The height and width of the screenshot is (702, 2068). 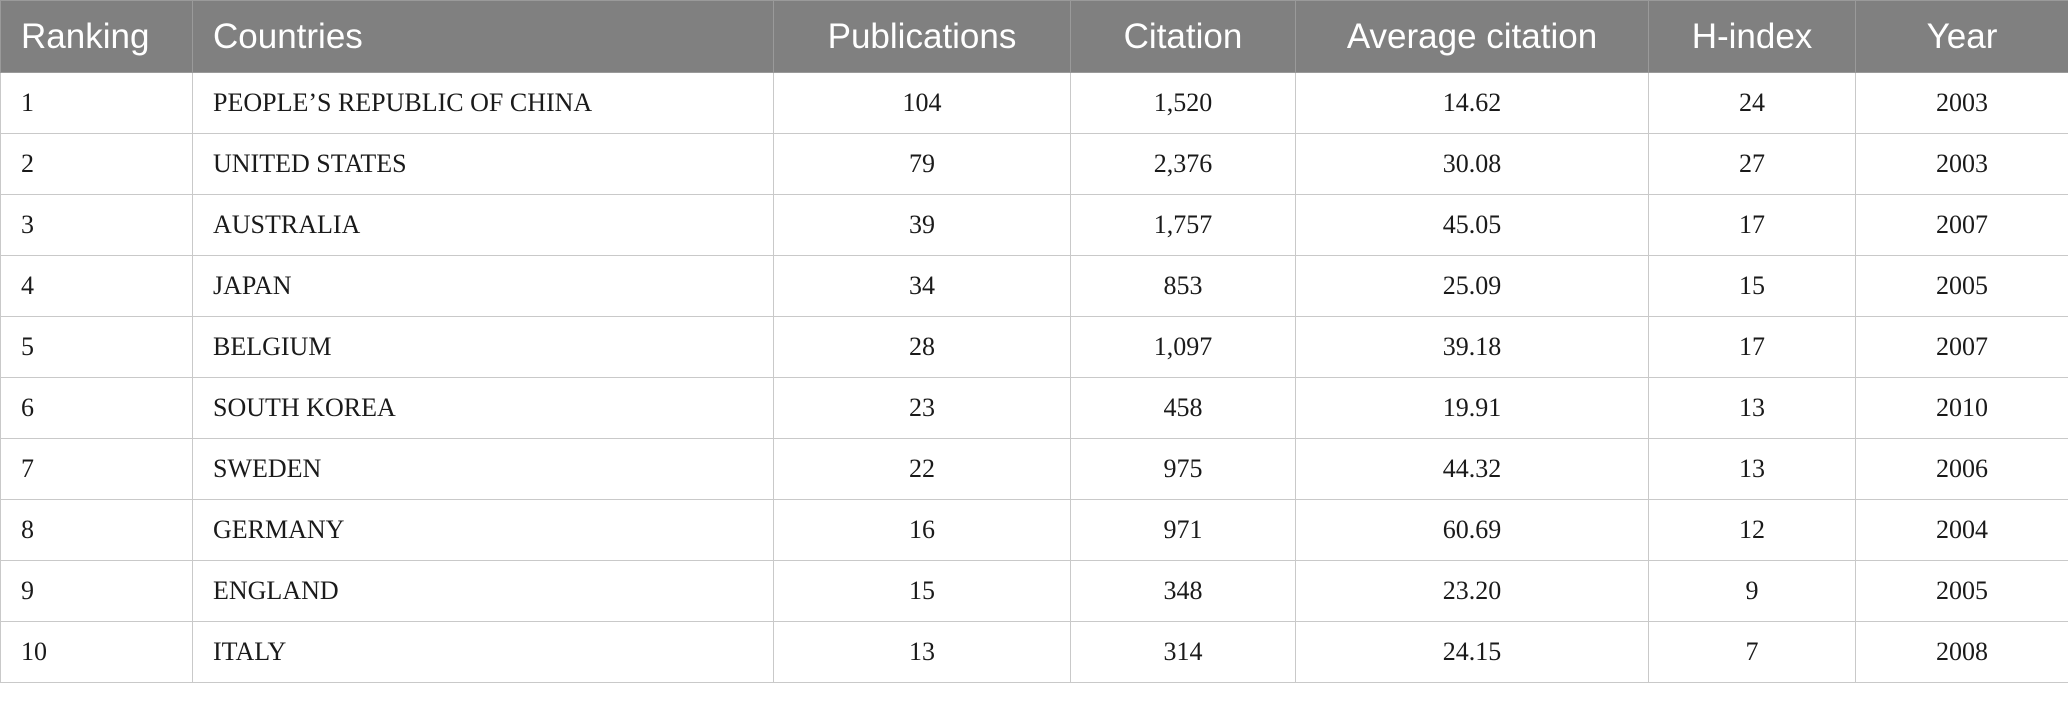 I want to click on cell-h-index: 7, so click(x=1752, y=652).